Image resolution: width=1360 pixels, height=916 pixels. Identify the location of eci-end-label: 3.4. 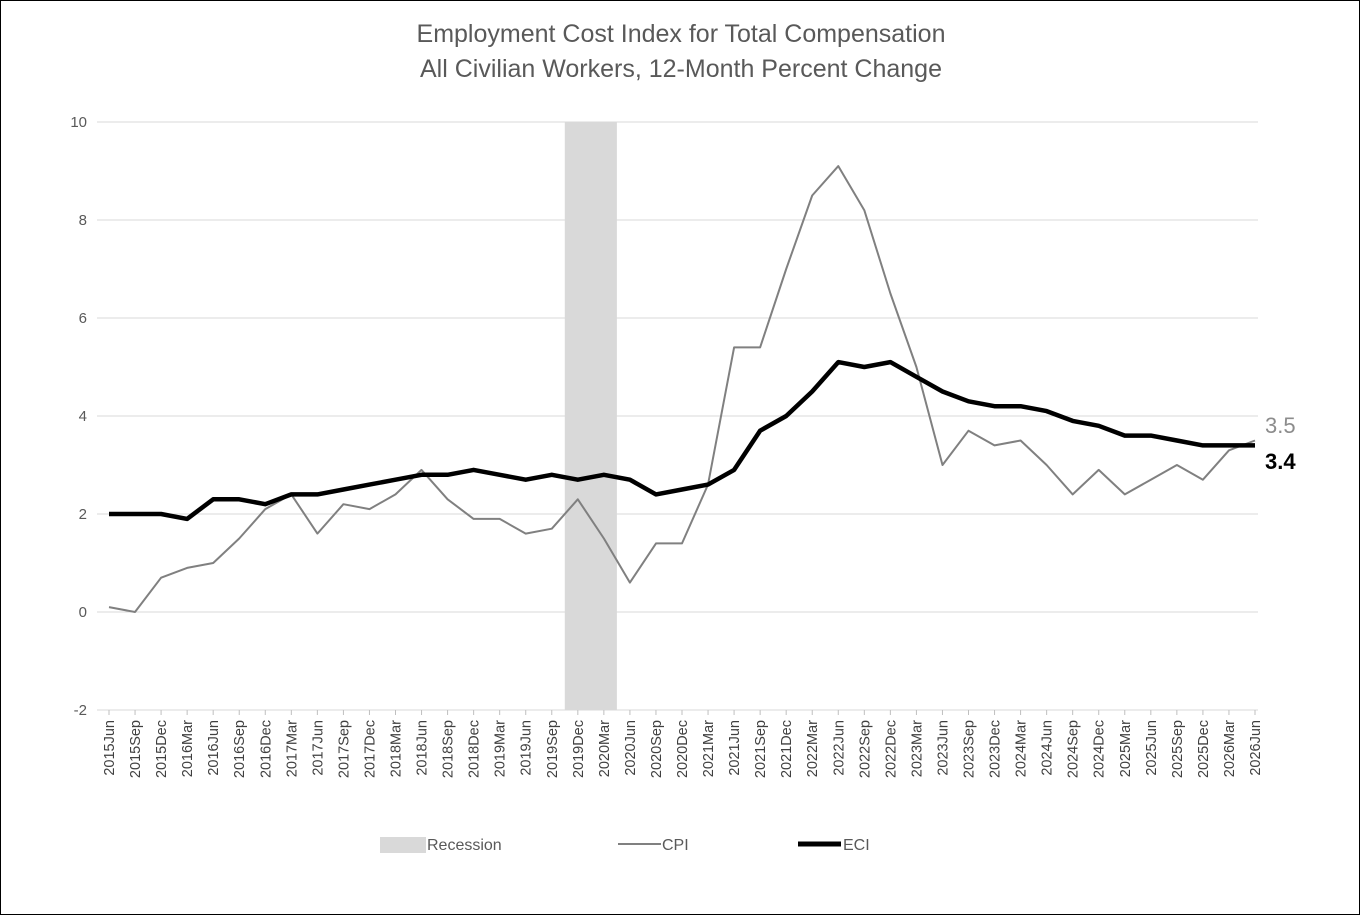
(1280, 461).